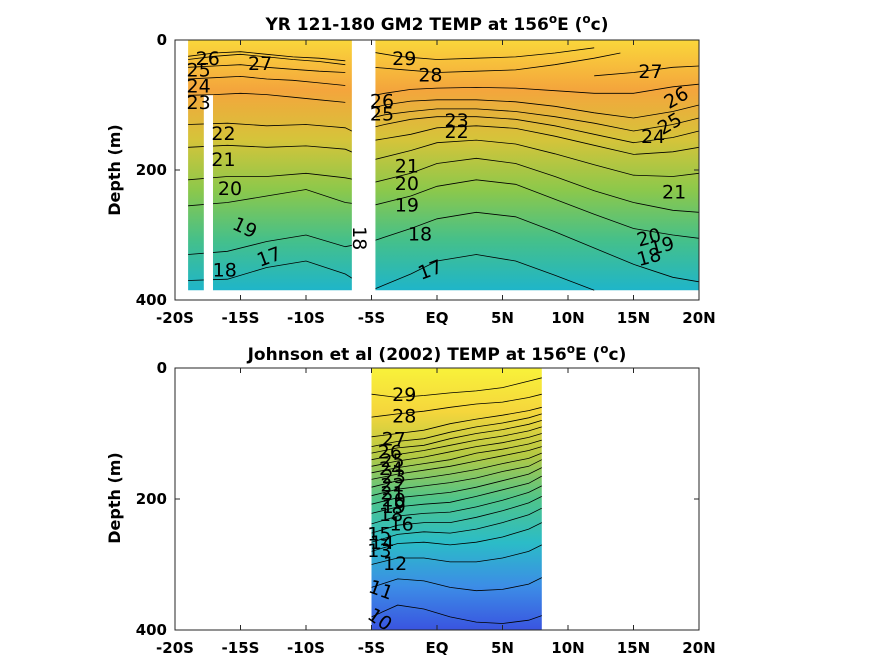  What do you see at coordinates (437, 353) in the screenshot?
I see `chart-title-bottom: Johnson et al (2002) TEMP at 156oE (oc)` at bounding box center [437, 353].